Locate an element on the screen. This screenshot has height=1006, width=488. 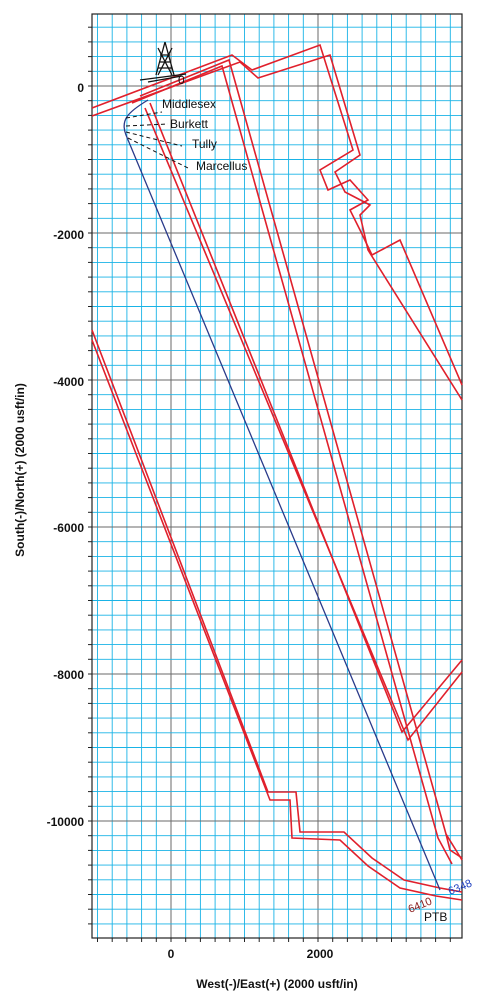
formation-line-middlesex is located at coordinates (144, 115).